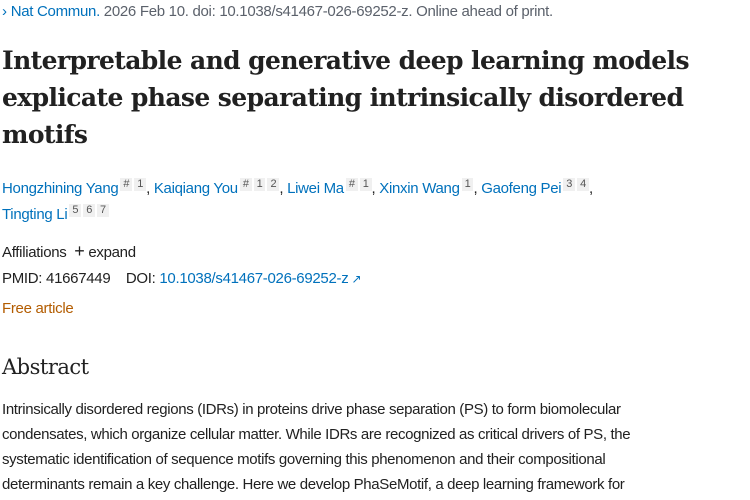  I want to click on affiliation-ref: 4, so click(583, 184).